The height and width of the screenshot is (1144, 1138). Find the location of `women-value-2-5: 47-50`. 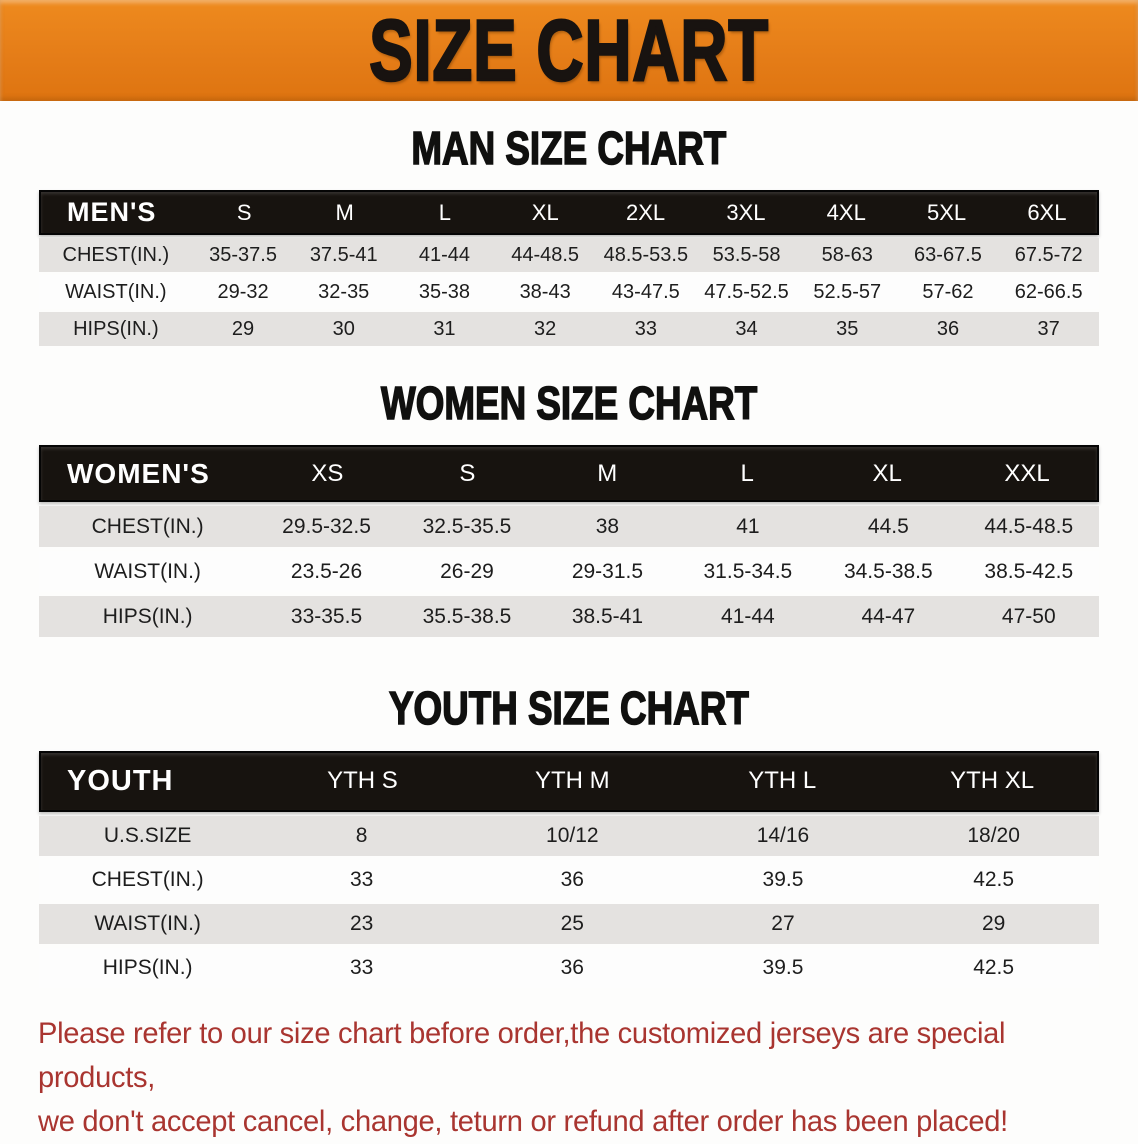

women-value-2-5: 47-50 is located at coordinates (1028, 616).